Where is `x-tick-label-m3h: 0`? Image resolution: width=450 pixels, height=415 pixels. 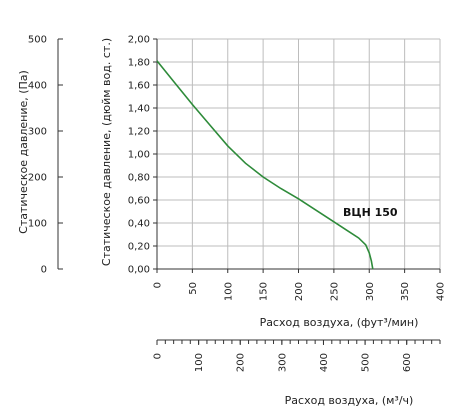 x-tick-label-m3h: 0 is located at coordinates (158, 356).